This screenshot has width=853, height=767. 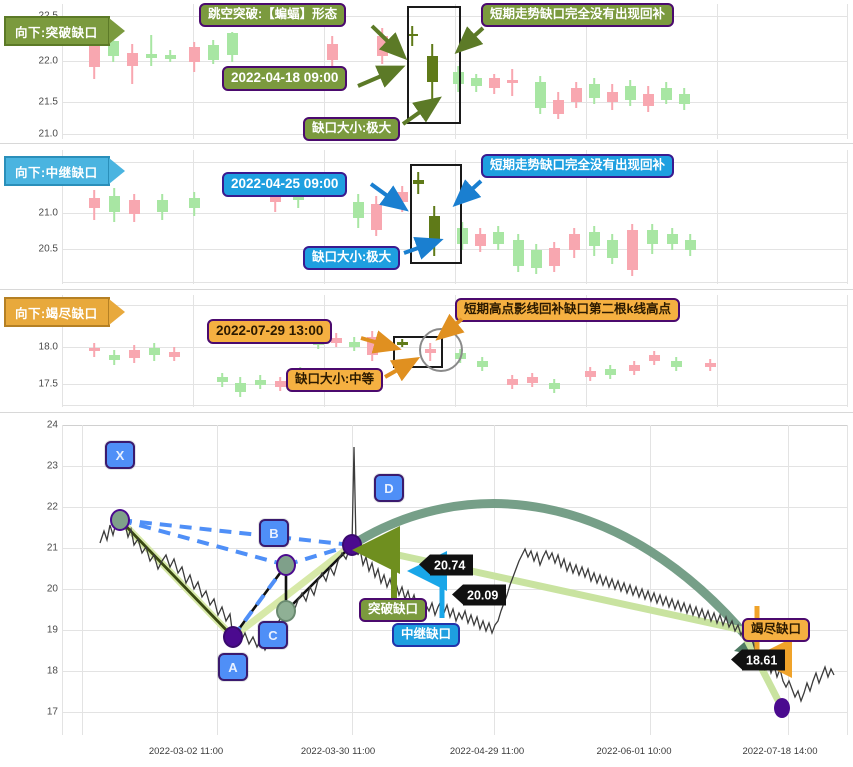 What do you see at coordinates (151, 50) in the screenshot?
I see `candle-wick` at bounding box center [151, 50].